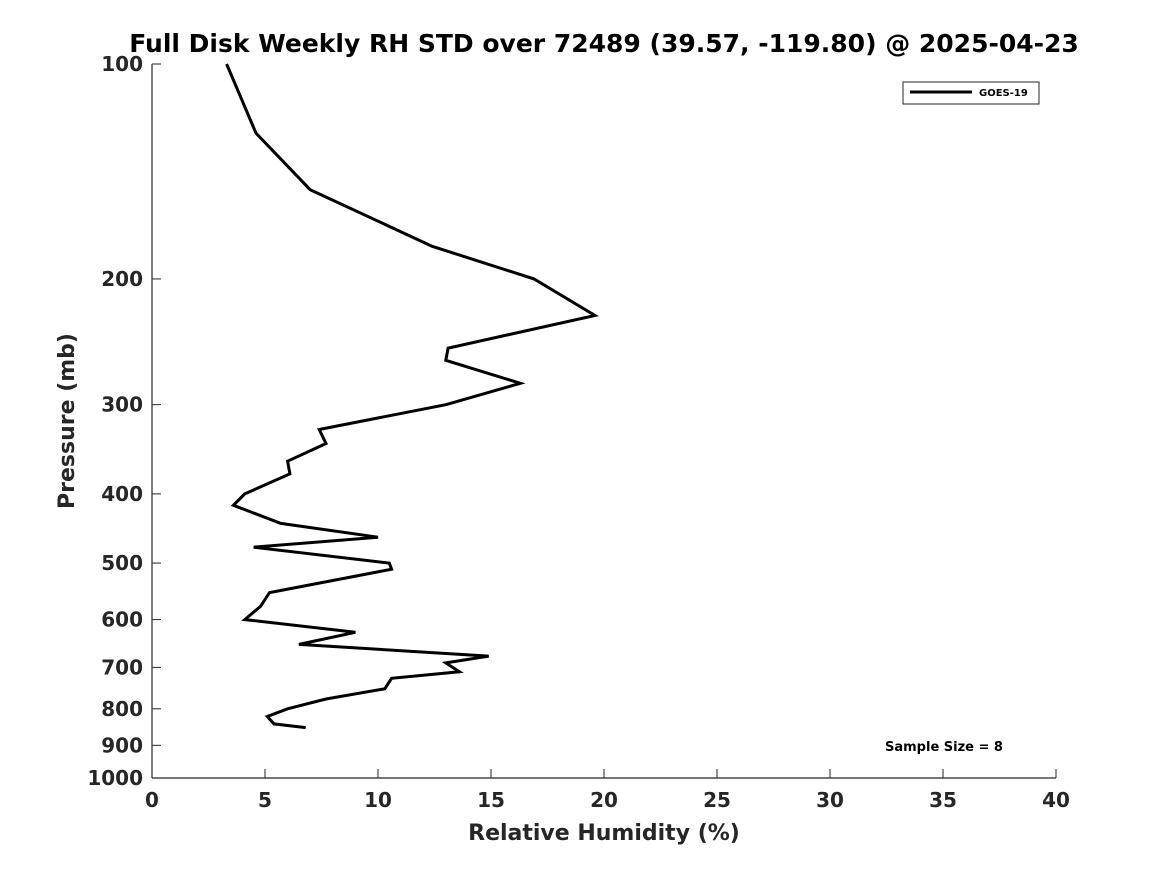 The height and width of the screenshot is (875, 1167). Describe the element at coordinates (943, 800) in the screenshot. I see `x-tick-label: 35` at that location.